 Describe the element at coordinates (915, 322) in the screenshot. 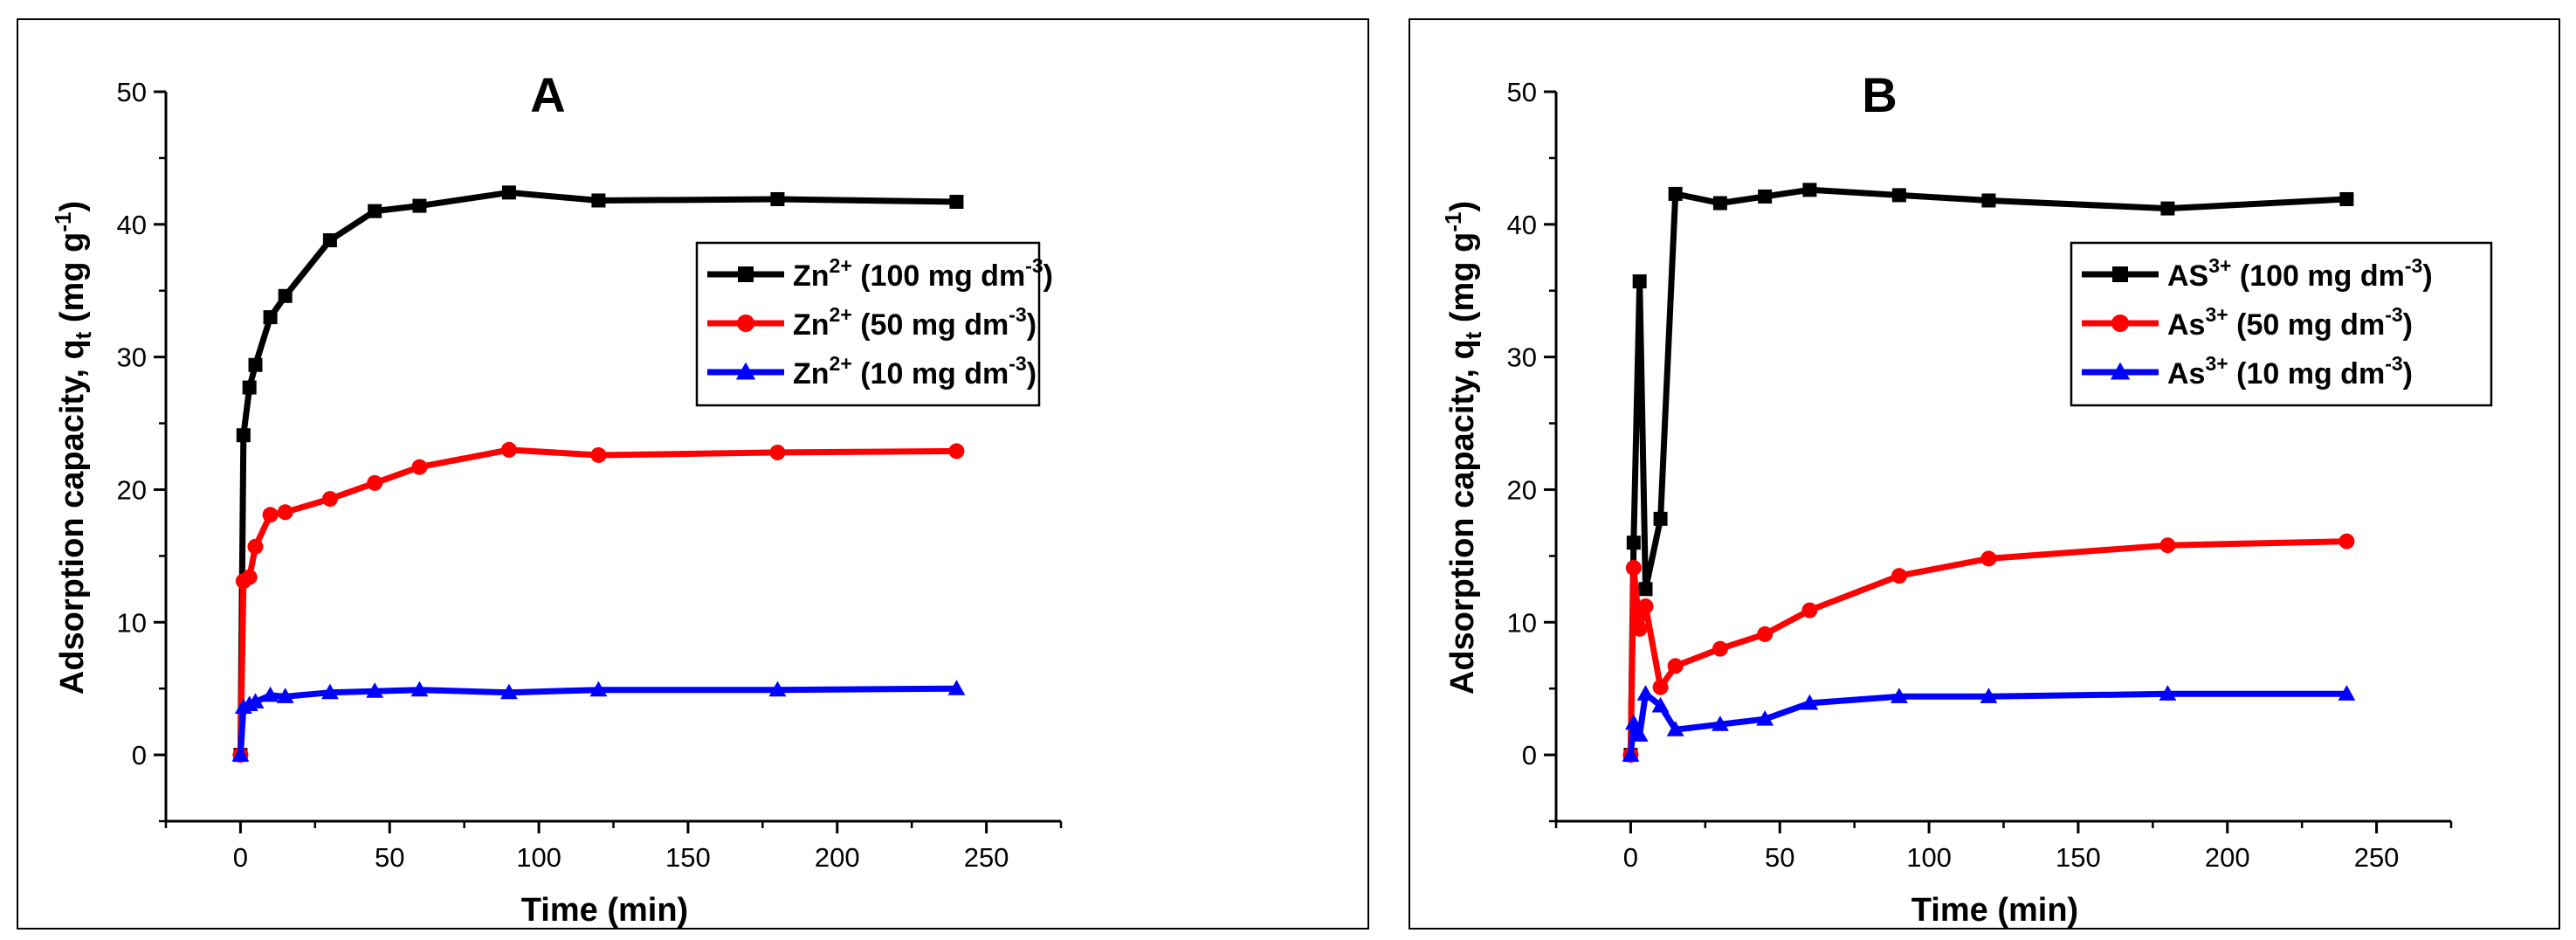

I see `legend-label: Zn2+ (50 mg dm-3)` at that location.